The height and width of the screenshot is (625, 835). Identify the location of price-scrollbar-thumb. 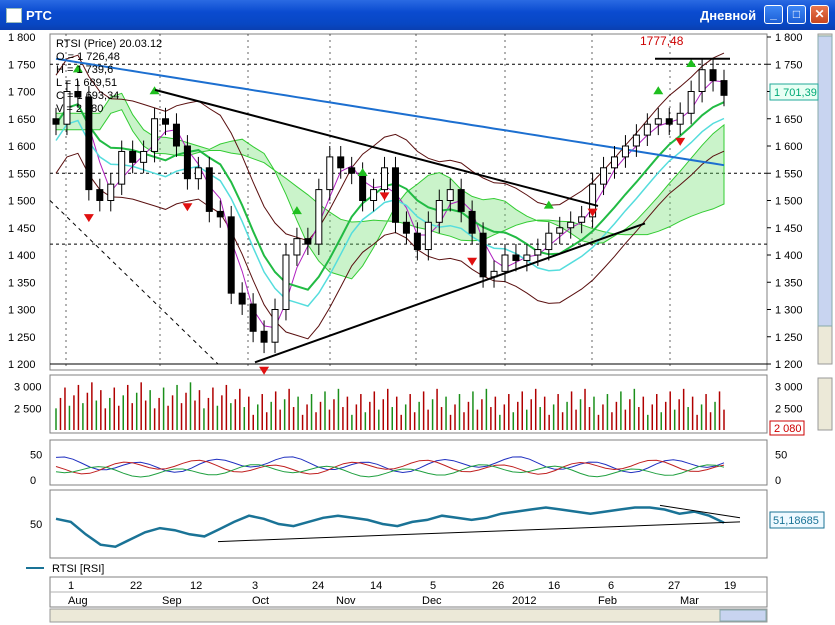
(825, 181).